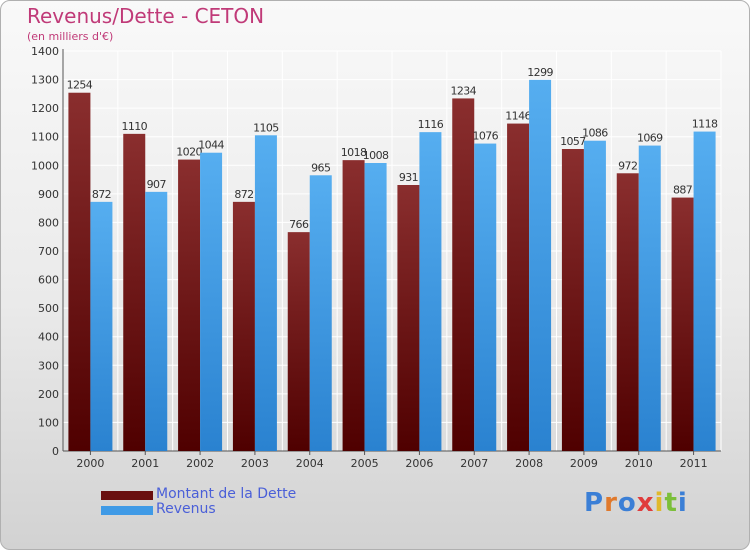 The image size is (750, 550). I want to click on x-tick-label: 2005, so click(365, 463).